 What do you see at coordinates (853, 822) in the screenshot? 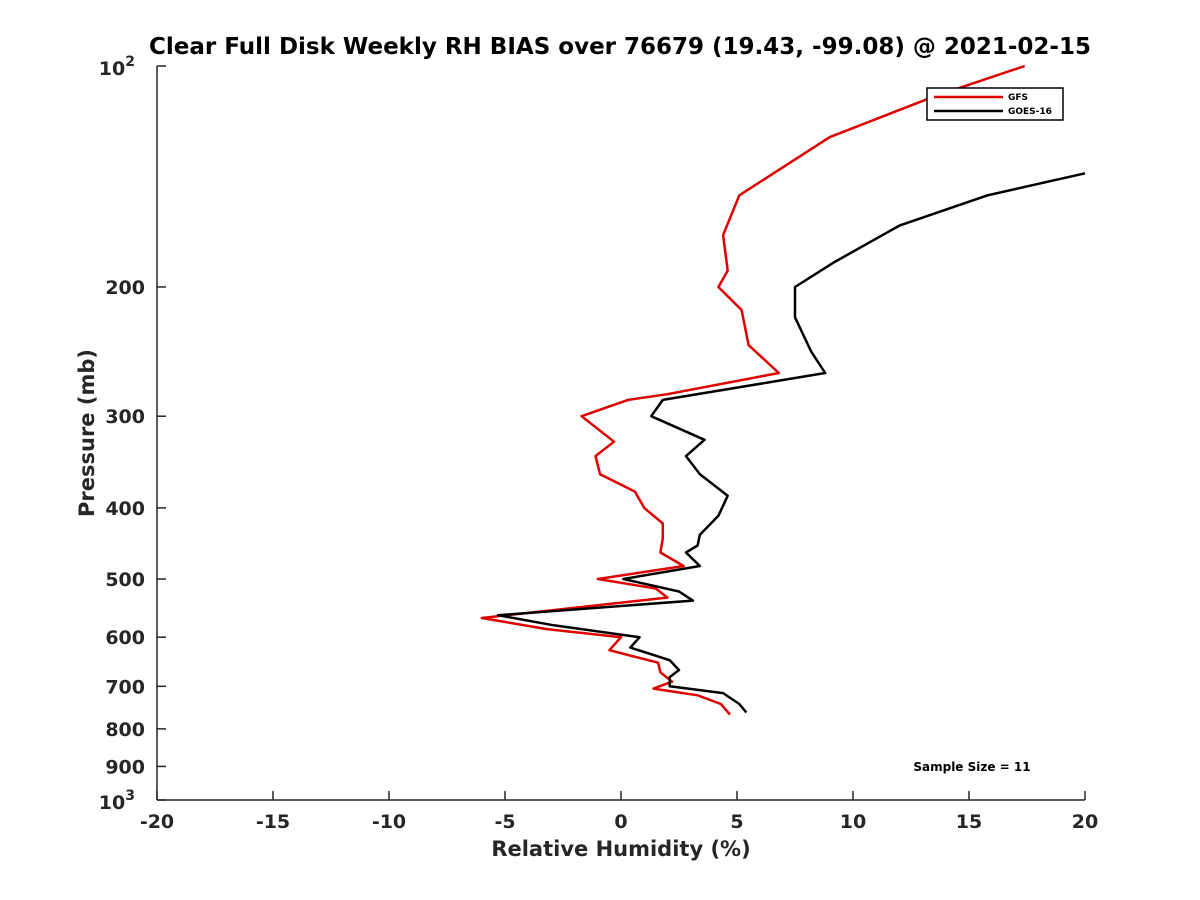
I see `x-tick-label: 10` at bounding box center [853, 822].